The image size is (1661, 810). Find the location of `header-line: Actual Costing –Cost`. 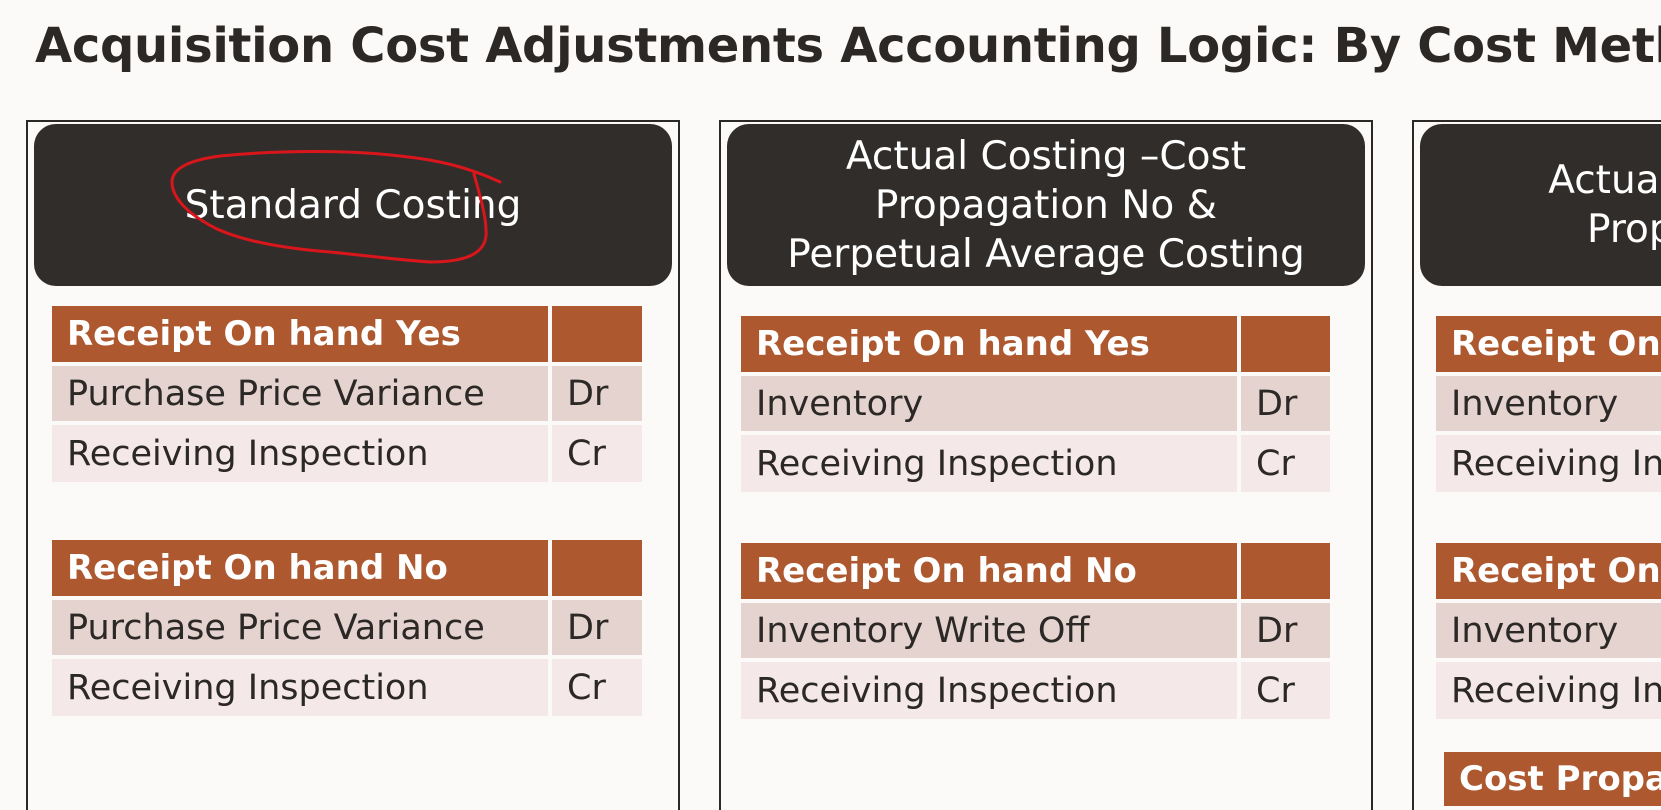

header-line: Actual Costing –Cost is located at coordinates (1046, 156).